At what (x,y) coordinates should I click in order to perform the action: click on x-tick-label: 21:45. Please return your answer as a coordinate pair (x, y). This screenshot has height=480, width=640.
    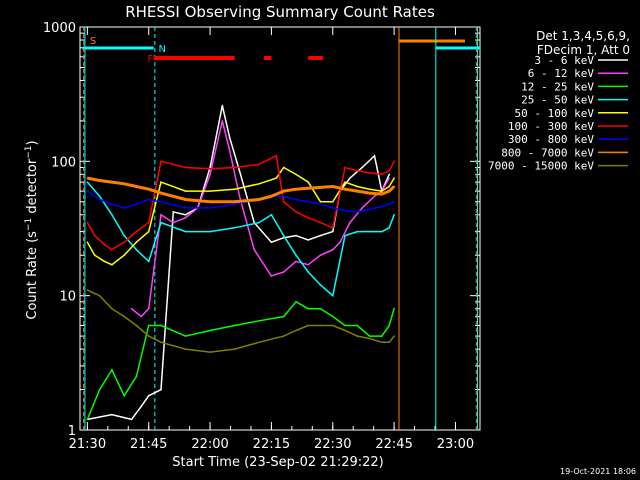
    Looking at the image, I should click on (148, 444).